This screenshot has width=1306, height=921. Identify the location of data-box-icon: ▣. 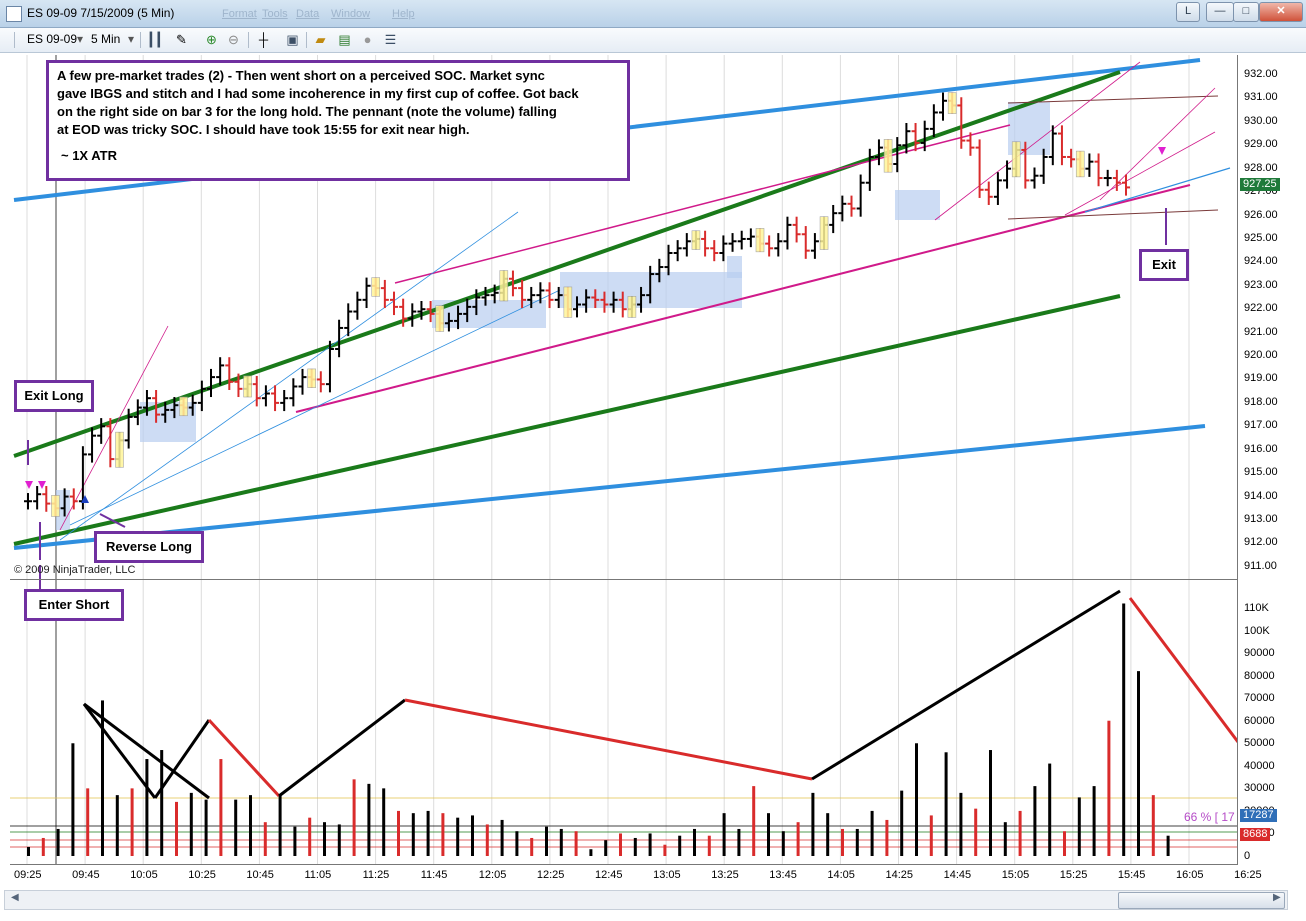
(292, 39).